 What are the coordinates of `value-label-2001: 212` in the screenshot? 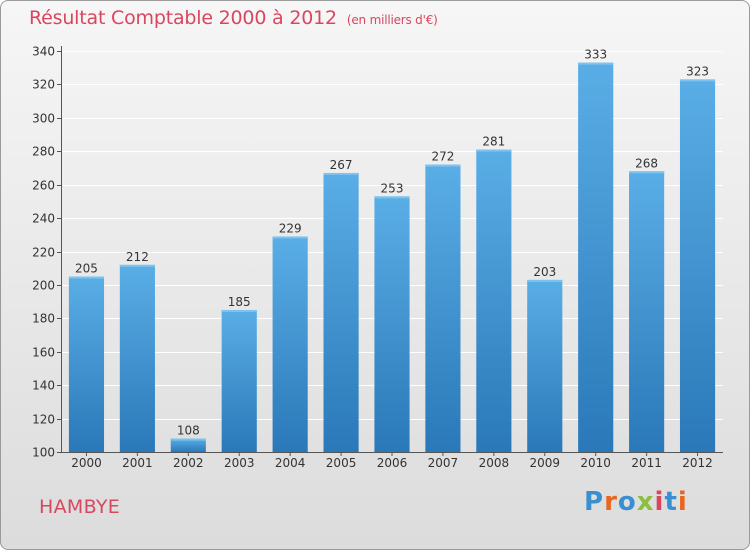 It's located at (137, 257).